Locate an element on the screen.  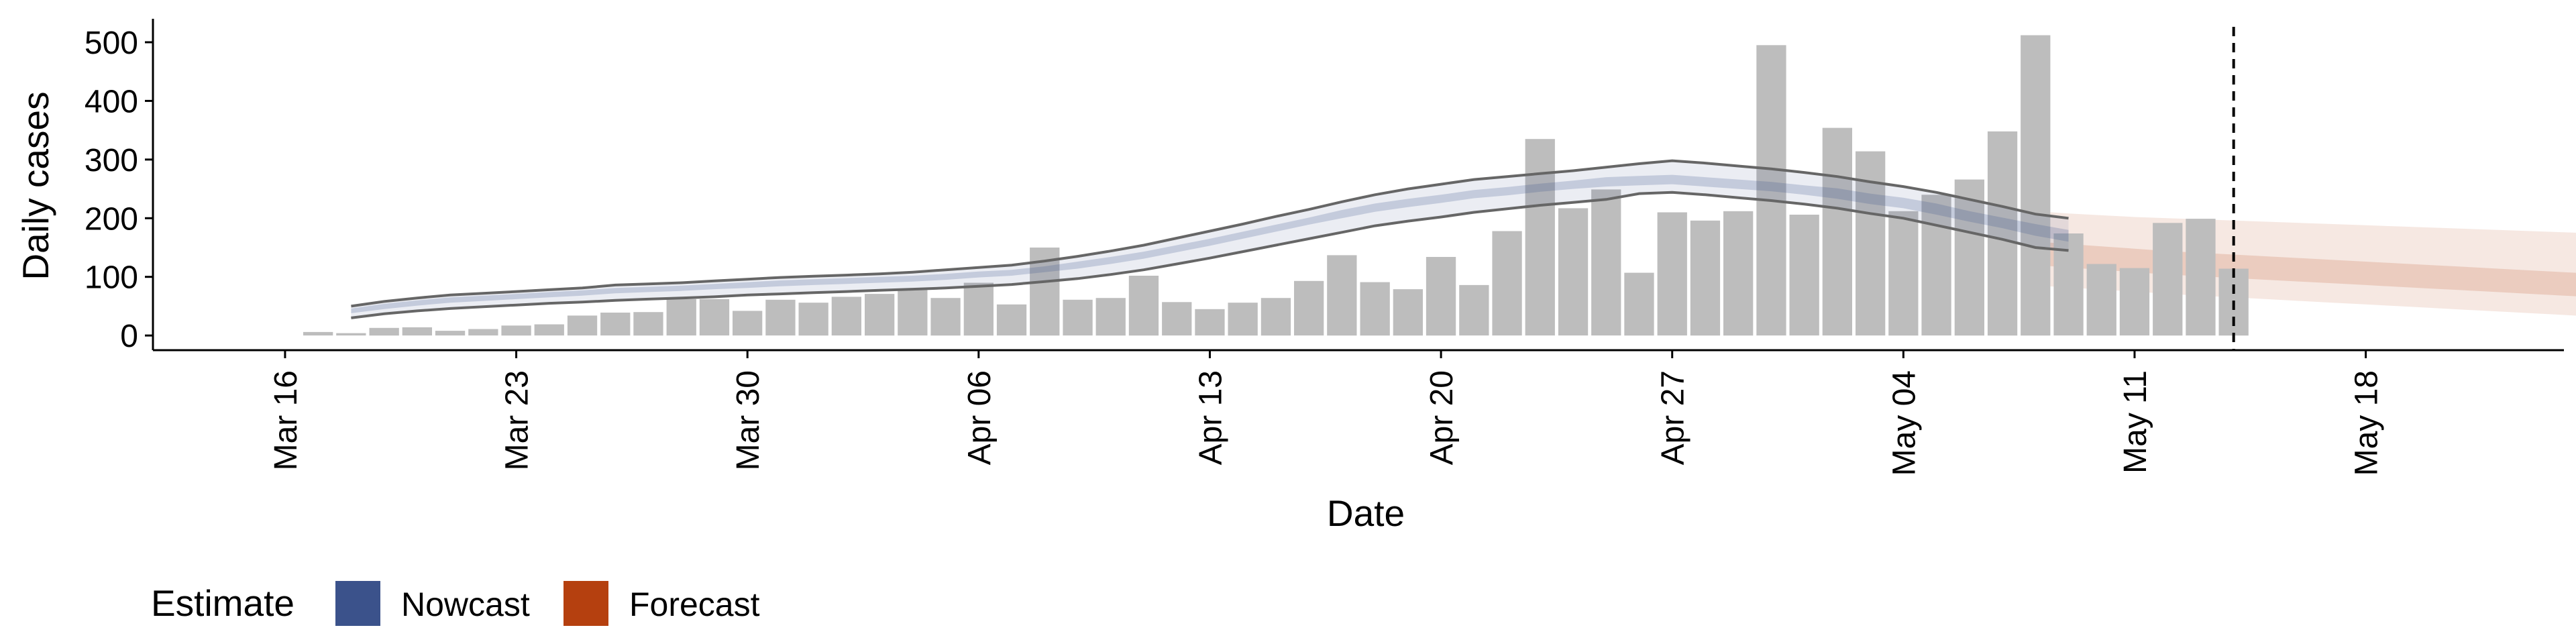
legend-swatch-nowcast is located at coordinates (357, 603).